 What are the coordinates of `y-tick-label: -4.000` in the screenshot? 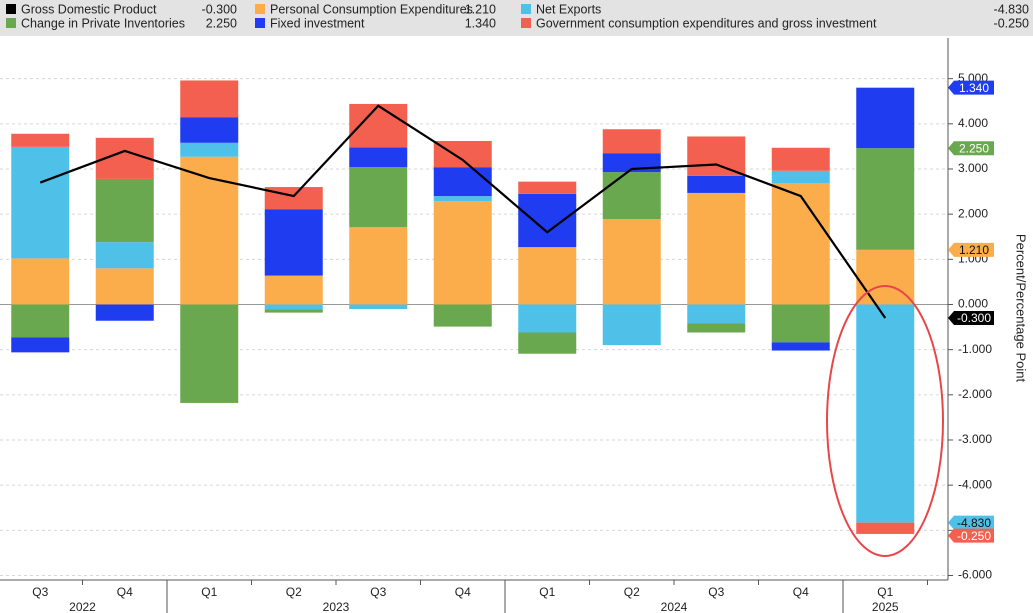 It's located at (975, 484).